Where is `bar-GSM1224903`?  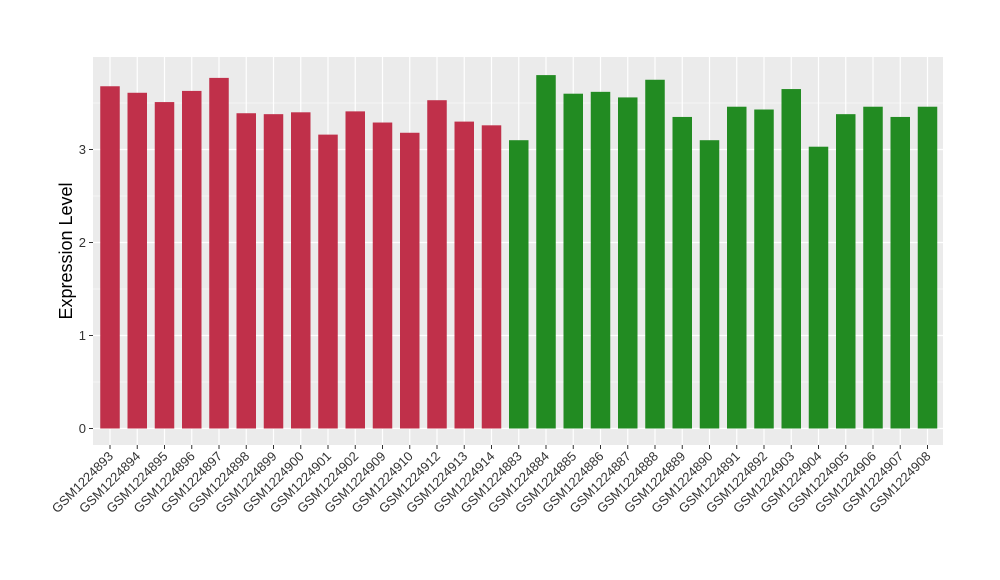 bar-GSM1224903 is located at coordinates (791, 259).